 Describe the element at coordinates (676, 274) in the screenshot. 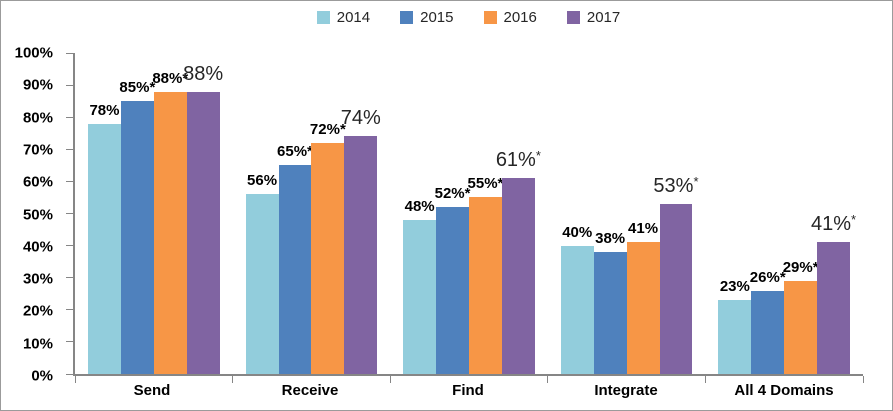

I see `bar-2017-integrate: 53%*` at that location.